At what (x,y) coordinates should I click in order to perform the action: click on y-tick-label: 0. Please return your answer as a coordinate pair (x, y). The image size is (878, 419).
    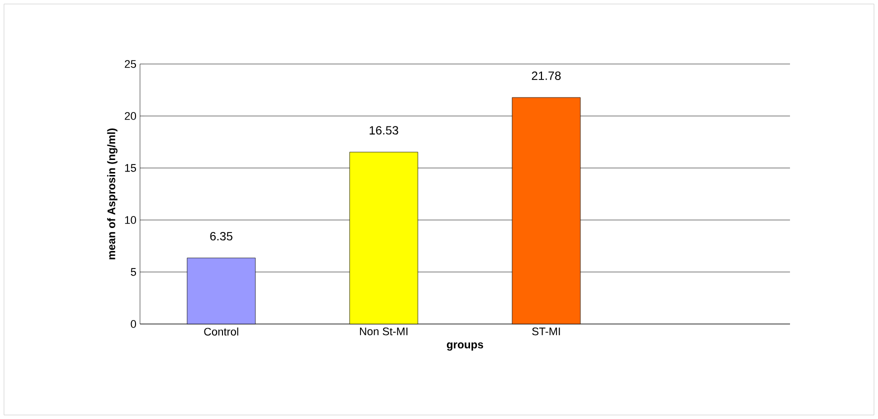
    Looking at the image, I should click on (133, 324).